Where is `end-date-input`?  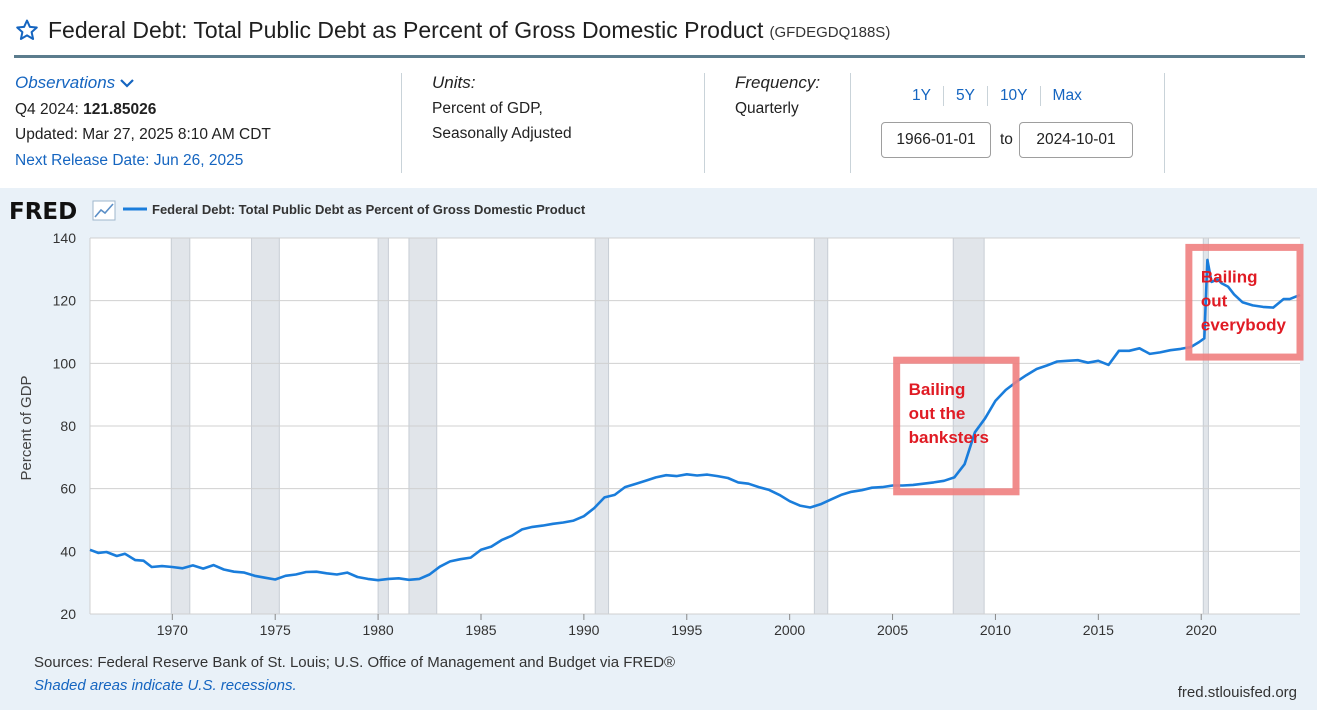
end-date-input is located at coordinates (1076, 140).